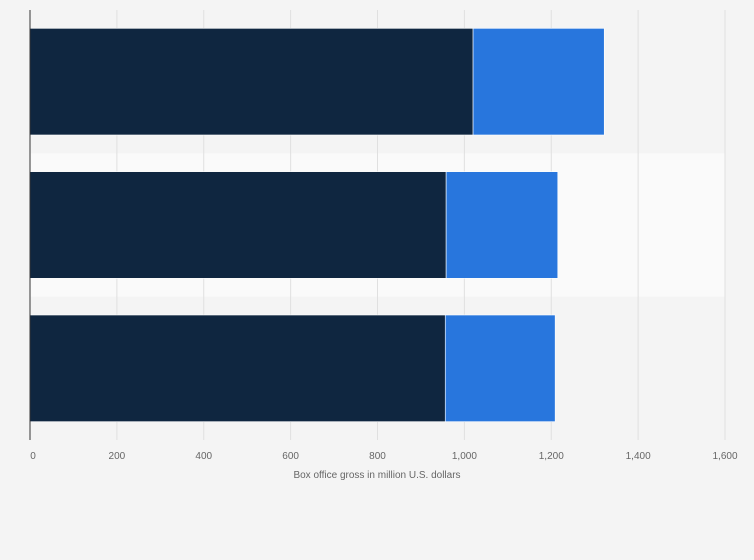  What do you see at coordinates (117, 456) in the screenshot?
I see `x-tick-label: 200` at bounding box center [117, 456].